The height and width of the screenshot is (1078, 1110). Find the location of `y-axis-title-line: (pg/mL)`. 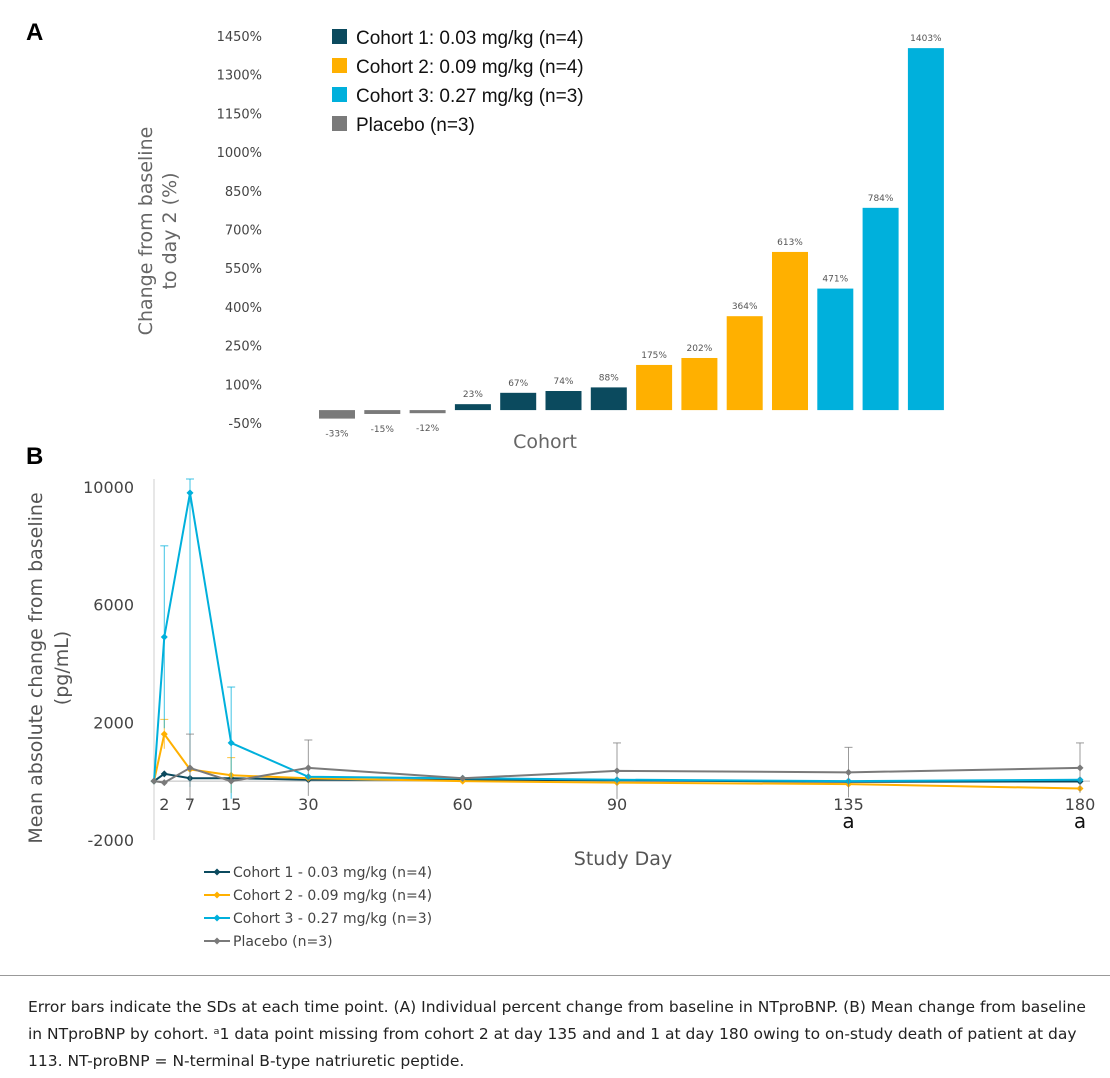

y-axis-title-line: (pg/mL) is located at coordinates (62, 668).